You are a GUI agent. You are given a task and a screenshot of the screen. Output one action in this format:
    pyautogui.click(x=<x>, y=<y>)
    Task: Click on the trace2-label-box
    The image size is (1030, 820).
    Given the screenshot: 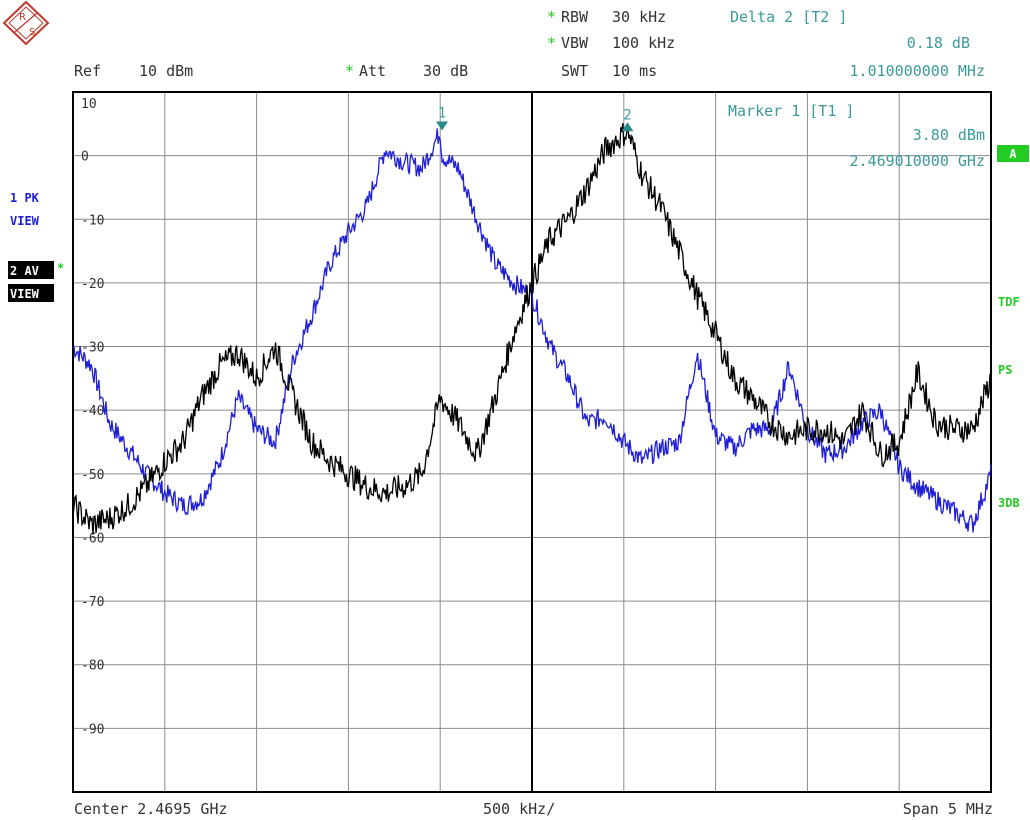 What is the action you would take?
    pyautogui.click(x=31, y=270)
    